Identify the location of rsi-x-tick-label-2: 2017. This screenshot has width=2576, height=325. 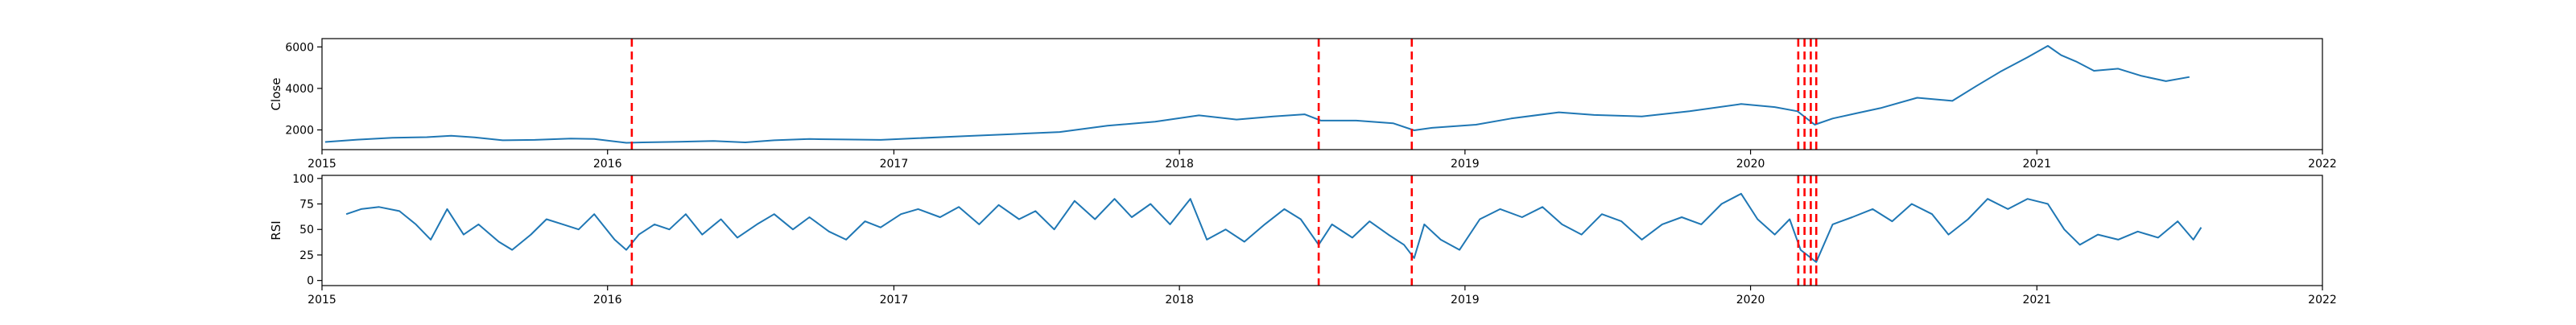
(894, 300).